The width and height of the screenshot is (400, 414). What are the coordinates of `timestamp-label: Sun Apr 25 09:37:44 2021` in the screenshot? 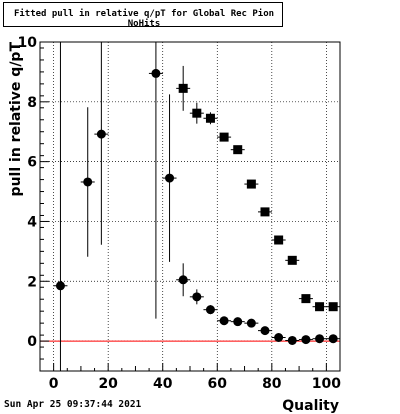 It's located at (73, 404).